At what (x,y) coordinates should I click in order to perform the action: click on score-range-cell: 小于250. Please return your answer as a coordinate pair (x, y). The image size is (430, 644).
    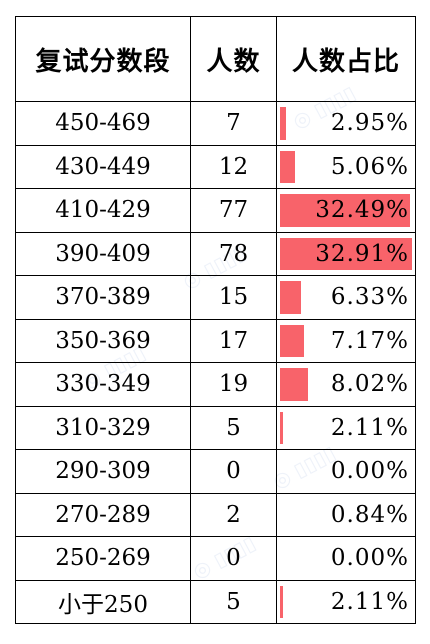
    Looking at the image, I should click on (103, 601).